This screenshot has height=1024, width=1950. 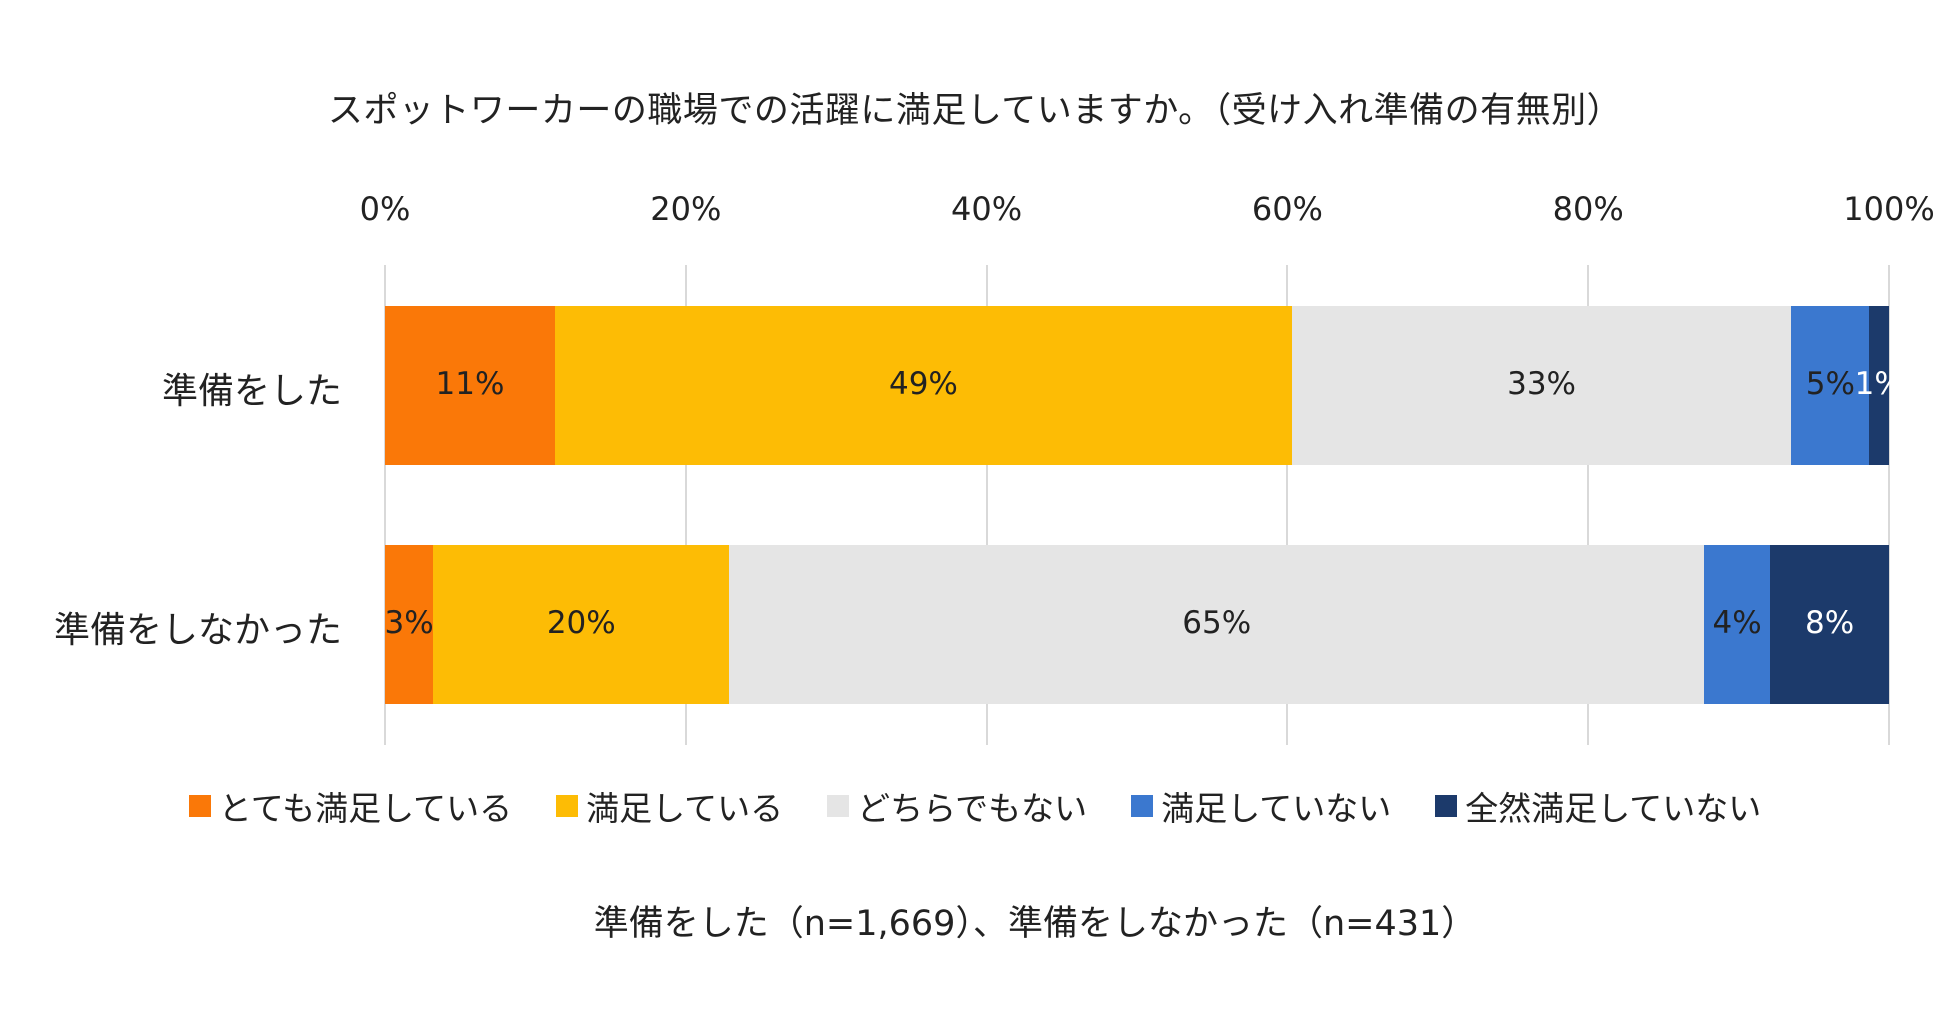 What do you see at coordinates (686, 209) in the screenshot?
I see `x-tick-label: 20%` at bounding box center [686, 209].